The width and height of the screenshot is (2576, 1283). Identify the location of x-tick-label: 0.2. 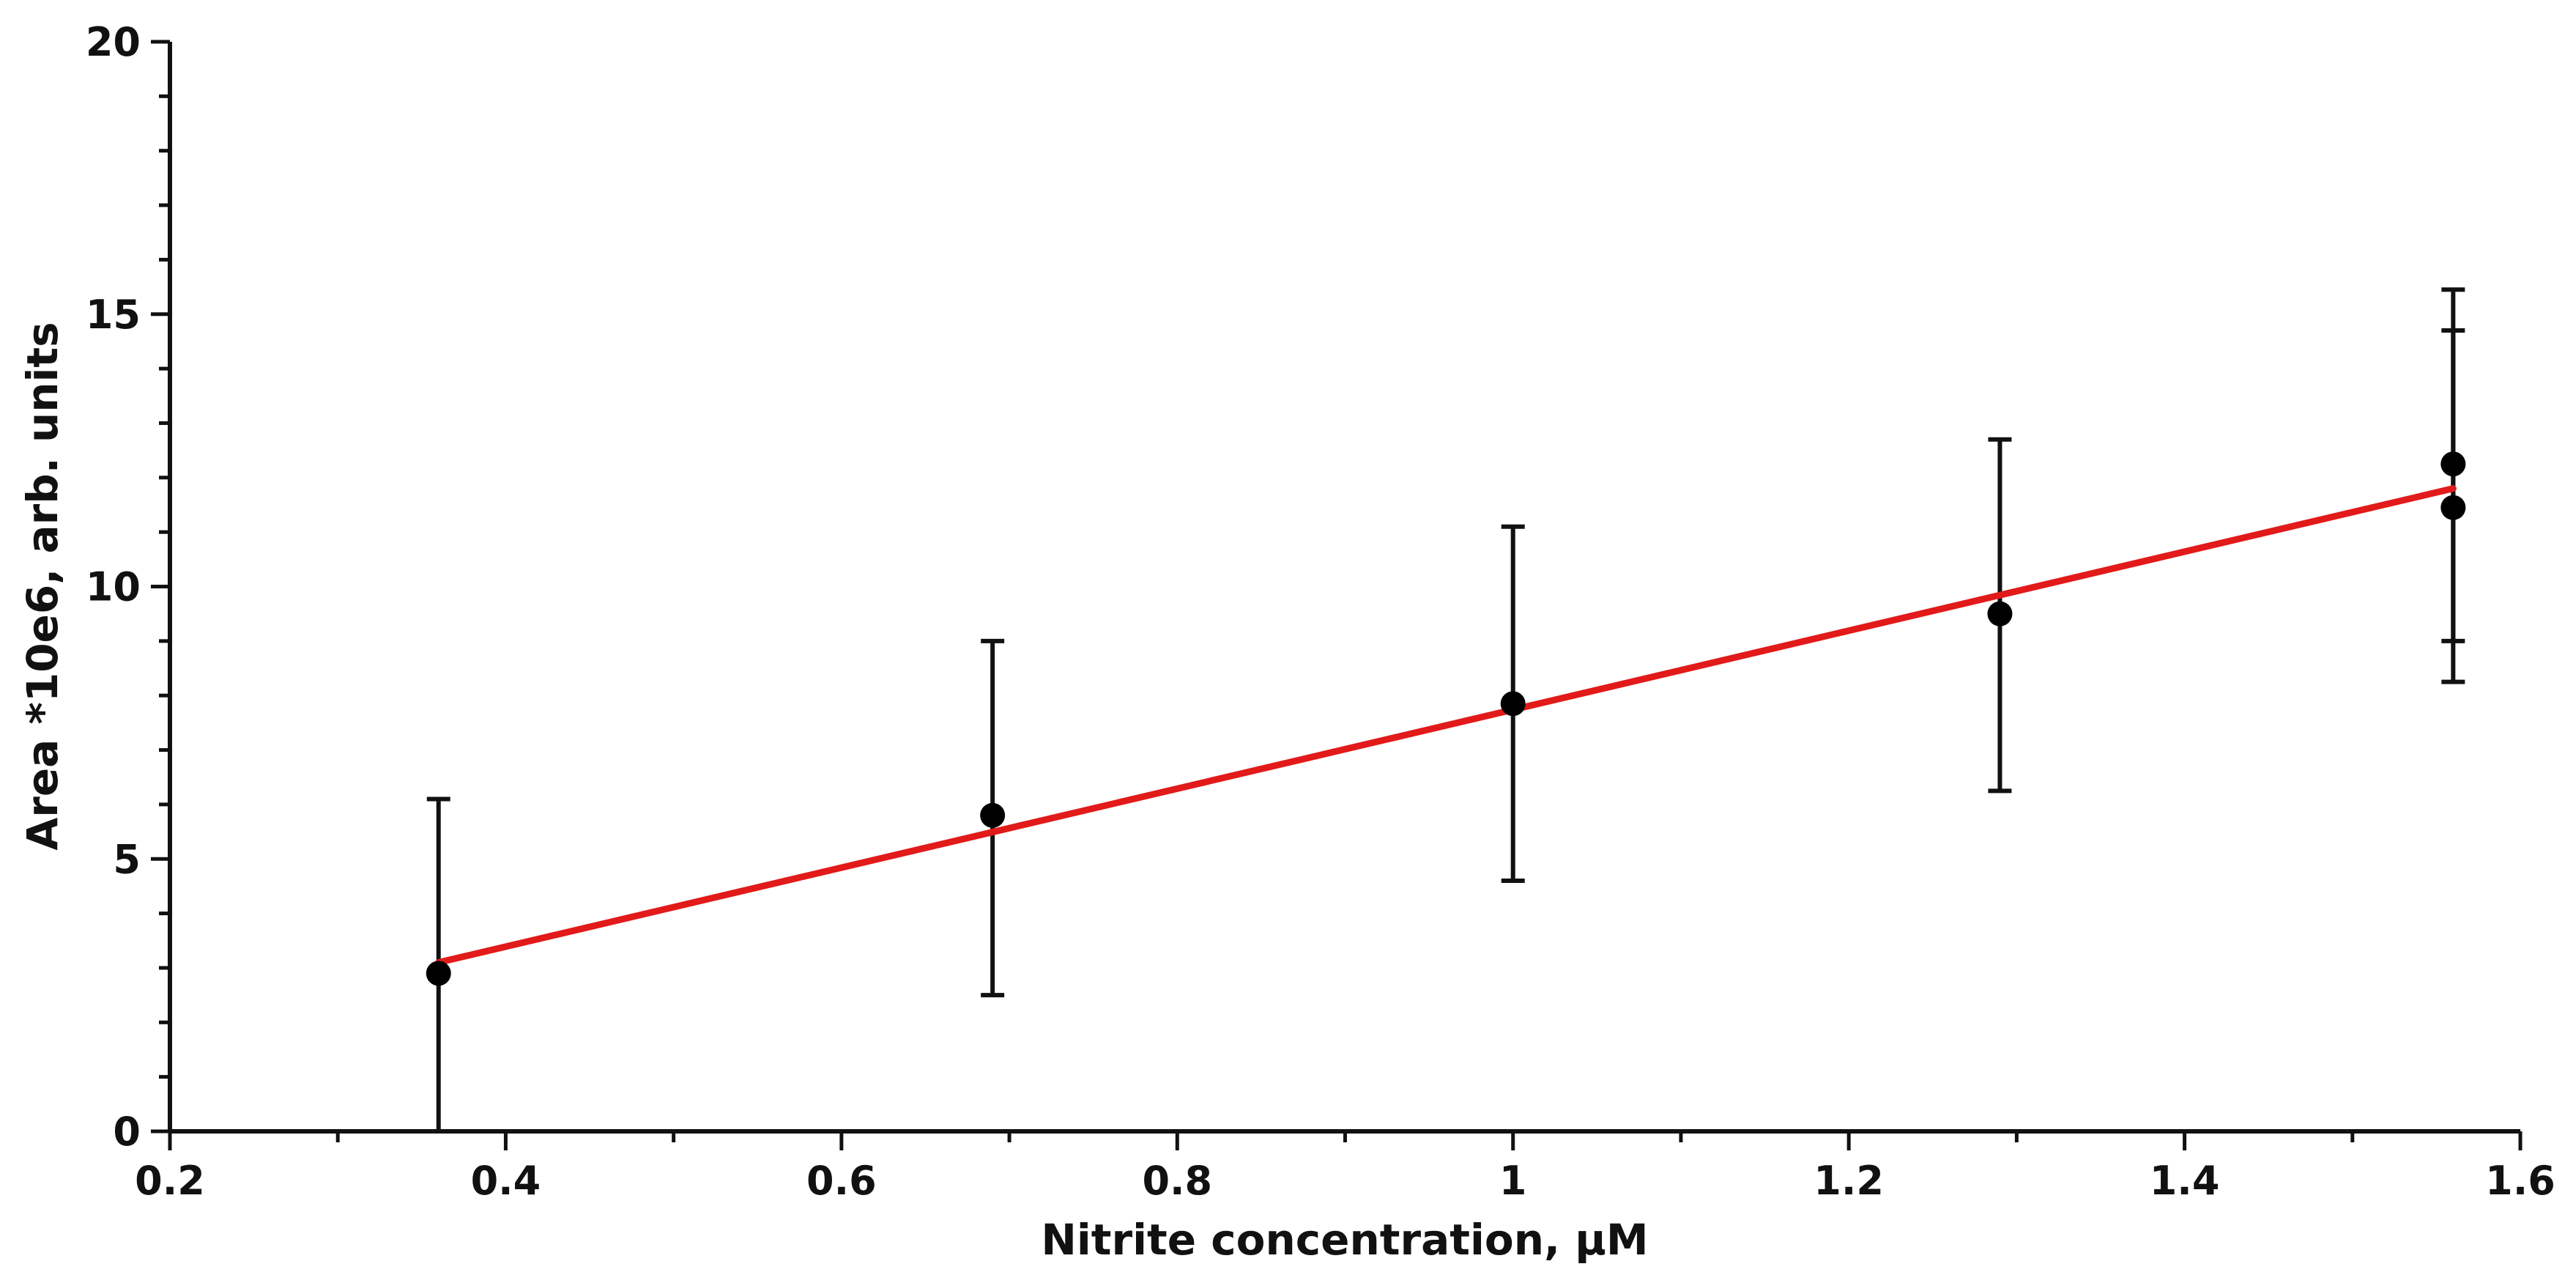
(170, 1181).